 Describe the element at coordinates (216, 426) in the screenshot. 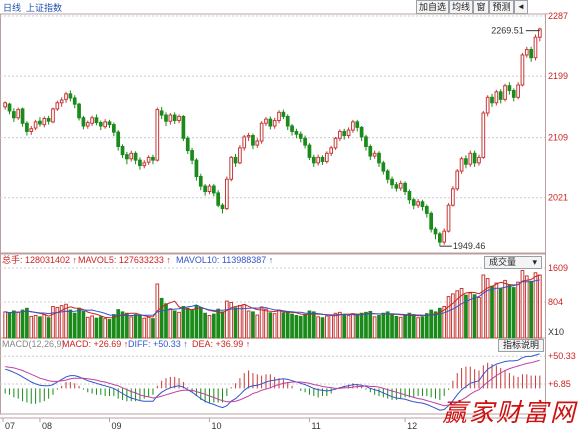

I see `time-axis-label: 10` at that location.